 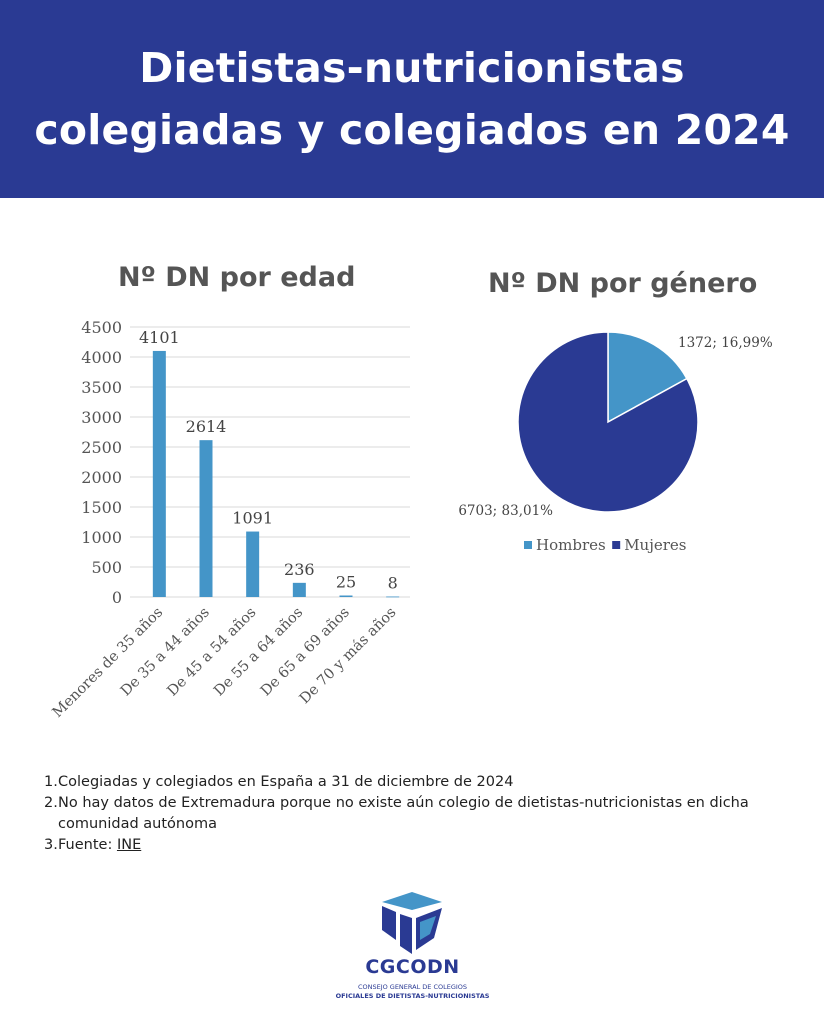 What do you see at coordinates (412, 987) in the screenshot?
I see `logo-subtitle-1: CONSEJO GENERAL DE COLEGIOS` at bounding box center [412, 987].